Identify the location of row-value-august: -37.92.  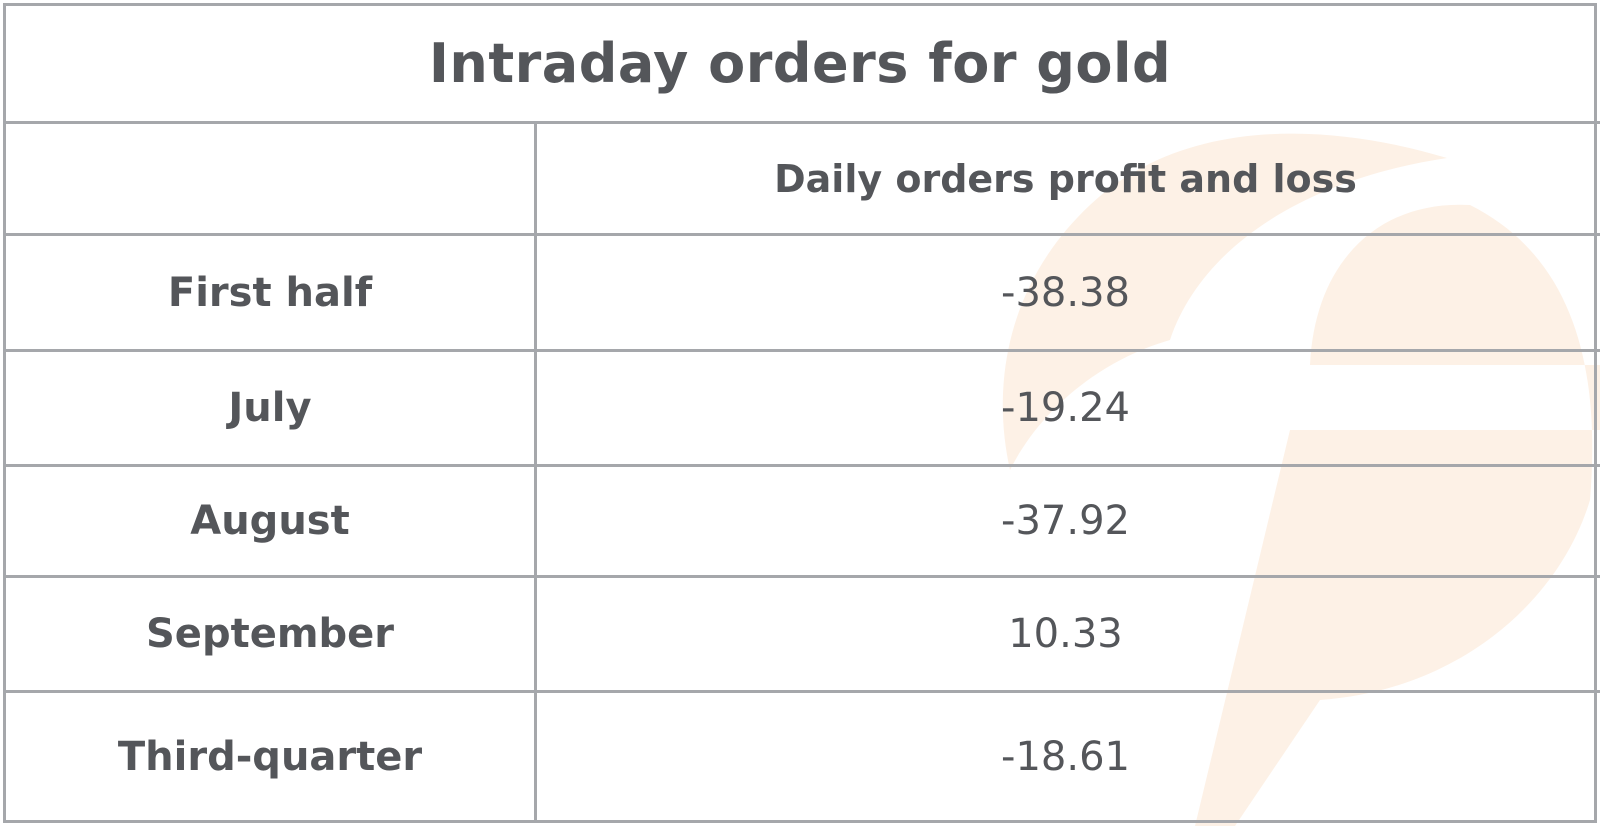
(1065, 521).